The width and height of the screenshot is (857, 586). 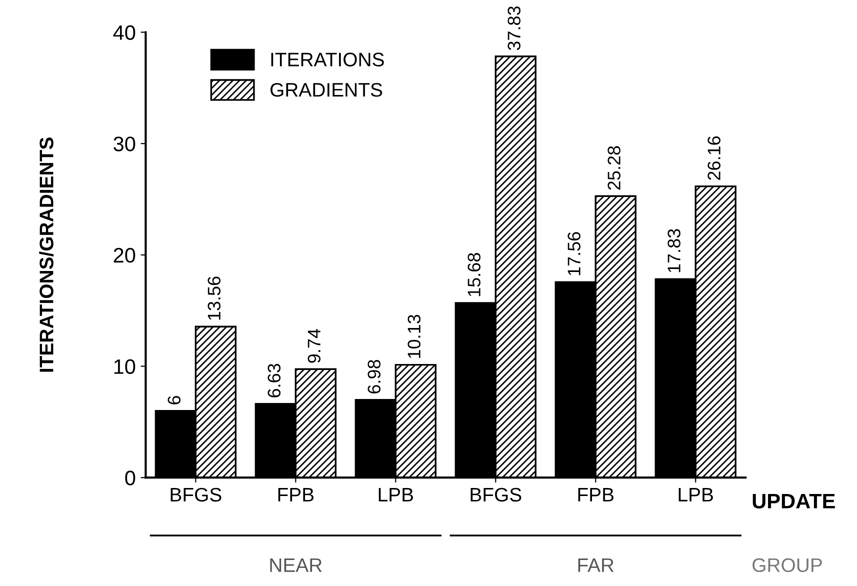 What do you see at coordinates (374, 377) in the screenshot?
I see `data-label: 6.98` at bounding box center [374, 377].